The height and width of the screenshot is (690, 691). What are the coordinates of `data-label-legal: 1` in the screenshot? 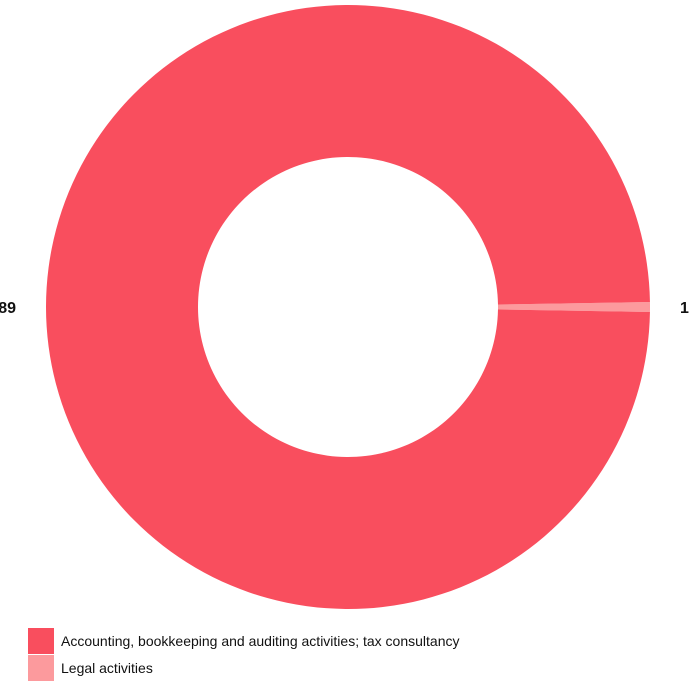 It's located at (684, 308).